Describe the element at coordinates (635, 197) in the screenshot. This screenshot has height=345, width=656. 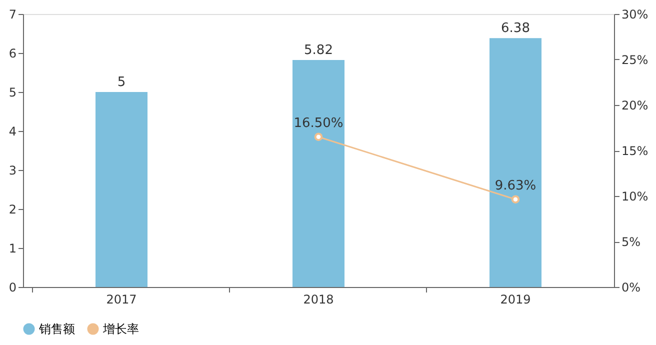
I see `y2-tick-label: 10%` at that location.